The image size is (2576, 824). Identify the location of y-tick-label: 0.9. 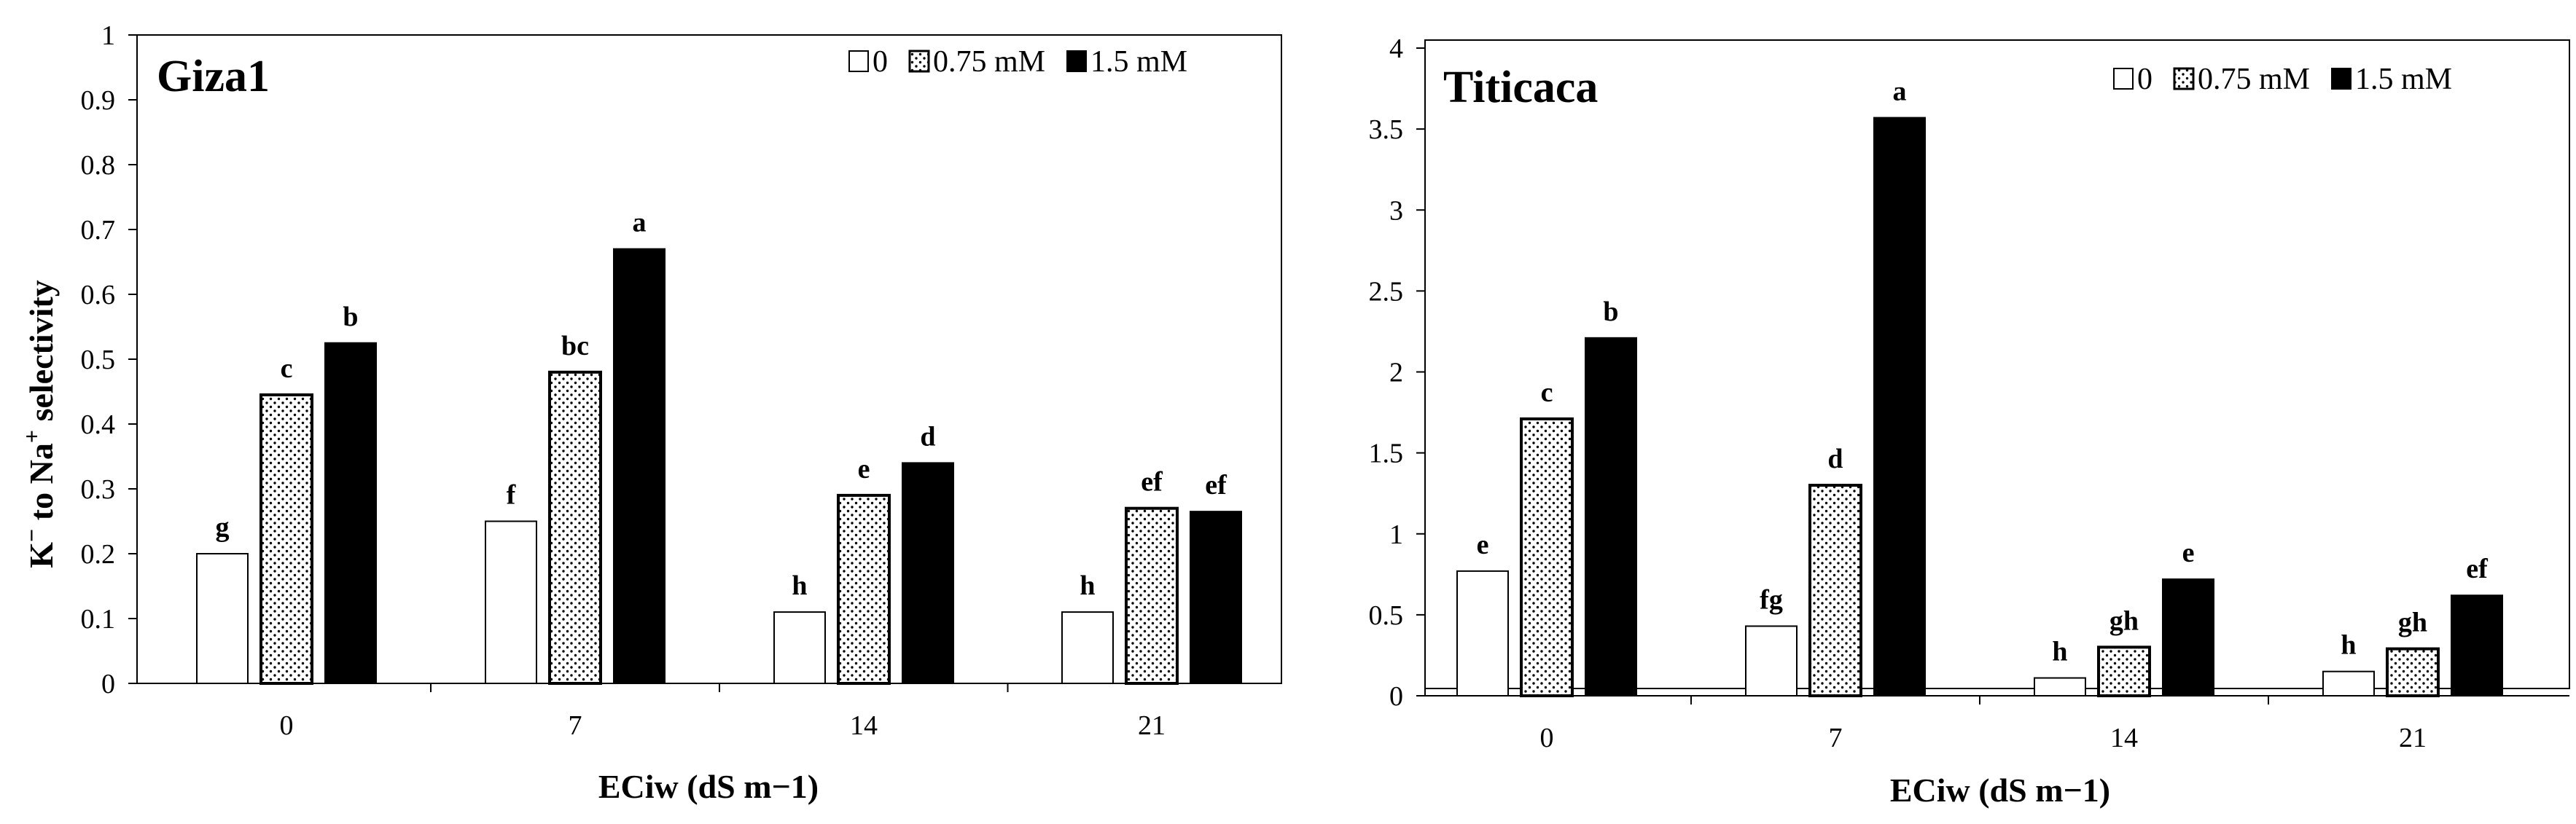
(98, 100).